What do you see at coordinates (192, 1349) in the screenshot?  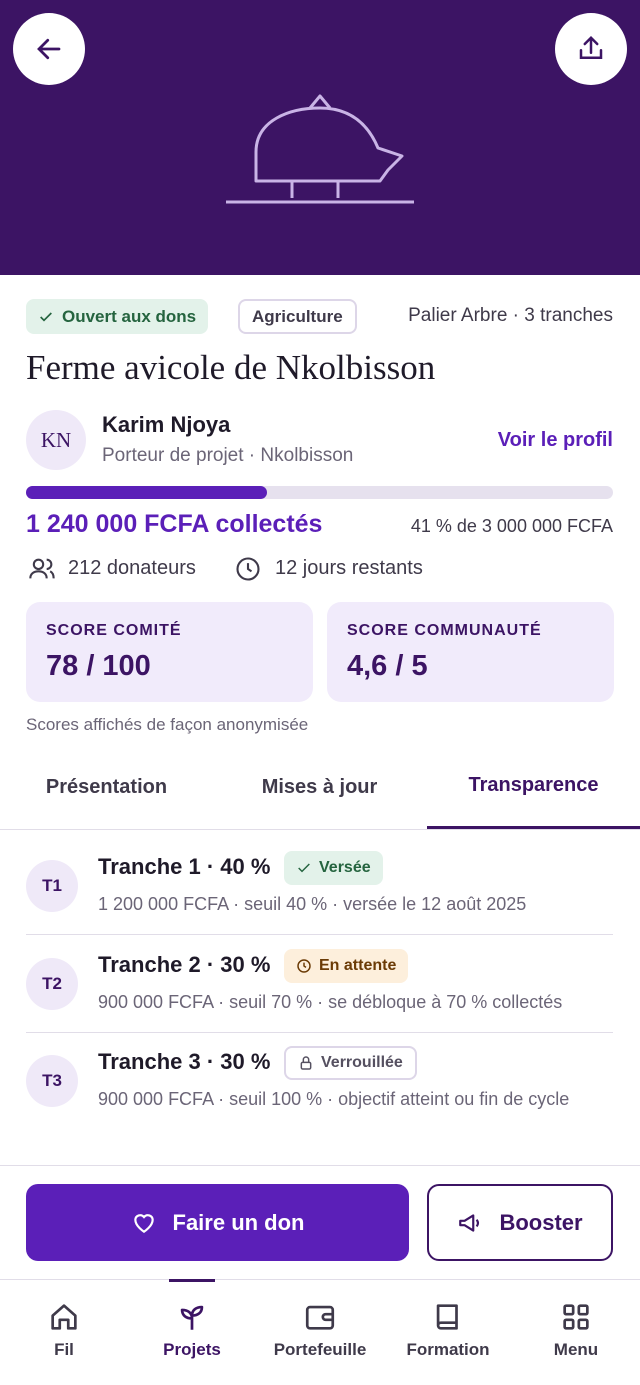 I see `nav-label: Projets` at bounding box center [192, 1349].